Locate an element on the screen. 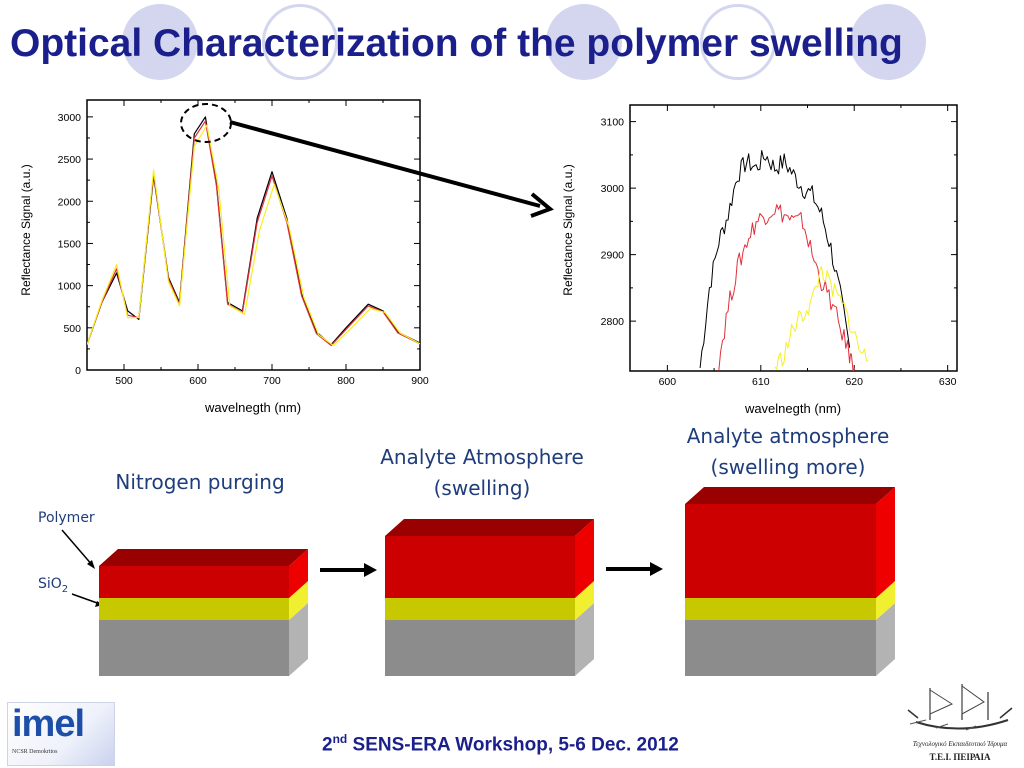 The image size is (1024, 768). chart1-ytick-label: 2500 is located at coordinates (70, 160).